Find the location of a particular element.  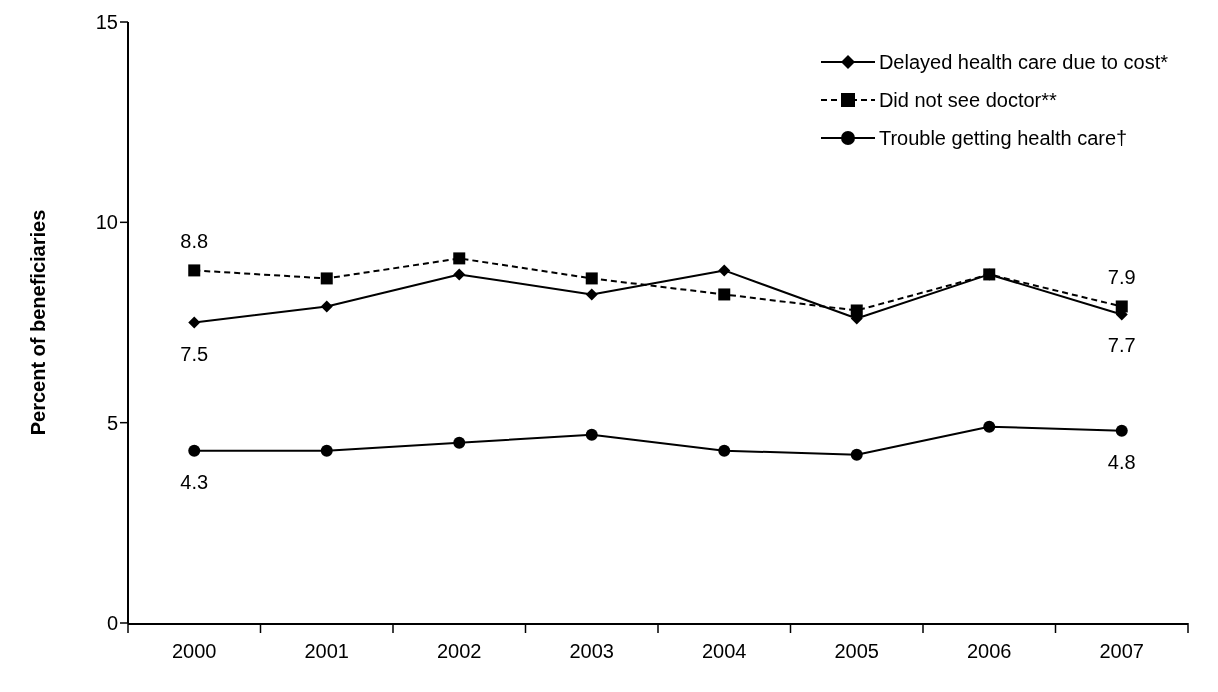

legend-label: Delayed health care due to cost* is located at coordinates (1023, 62).